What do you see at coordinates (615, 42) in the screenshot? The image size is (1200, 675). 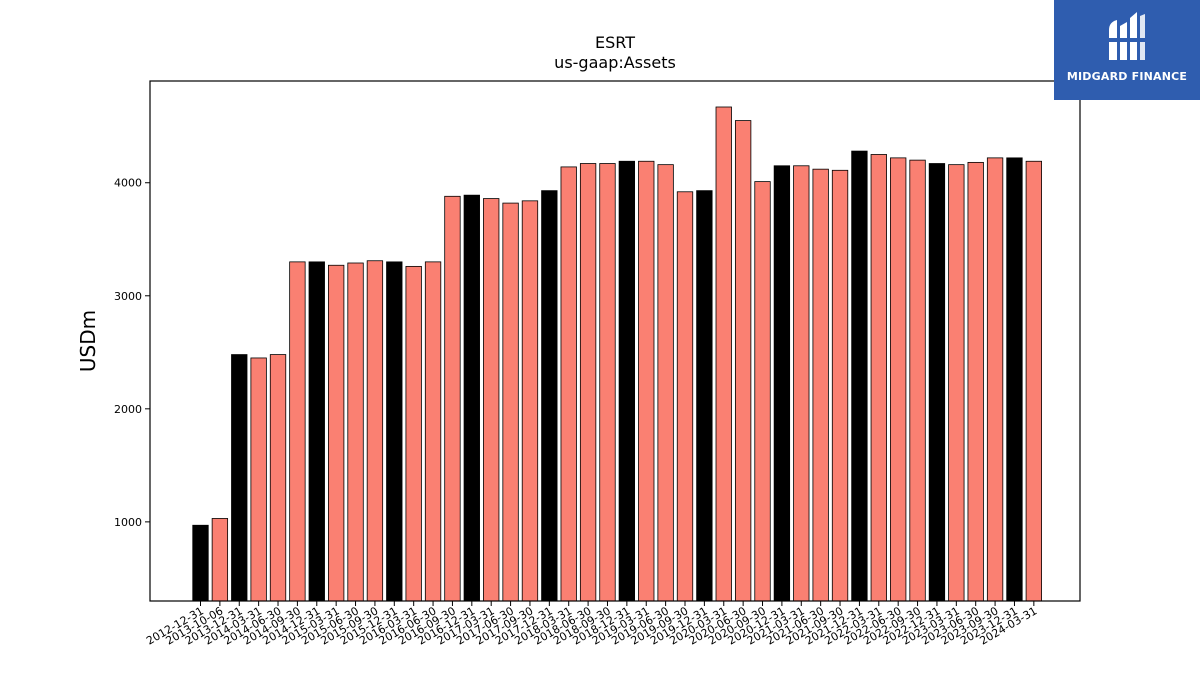 I see `chart-title: ESRT` at bounding box center [615, 42].